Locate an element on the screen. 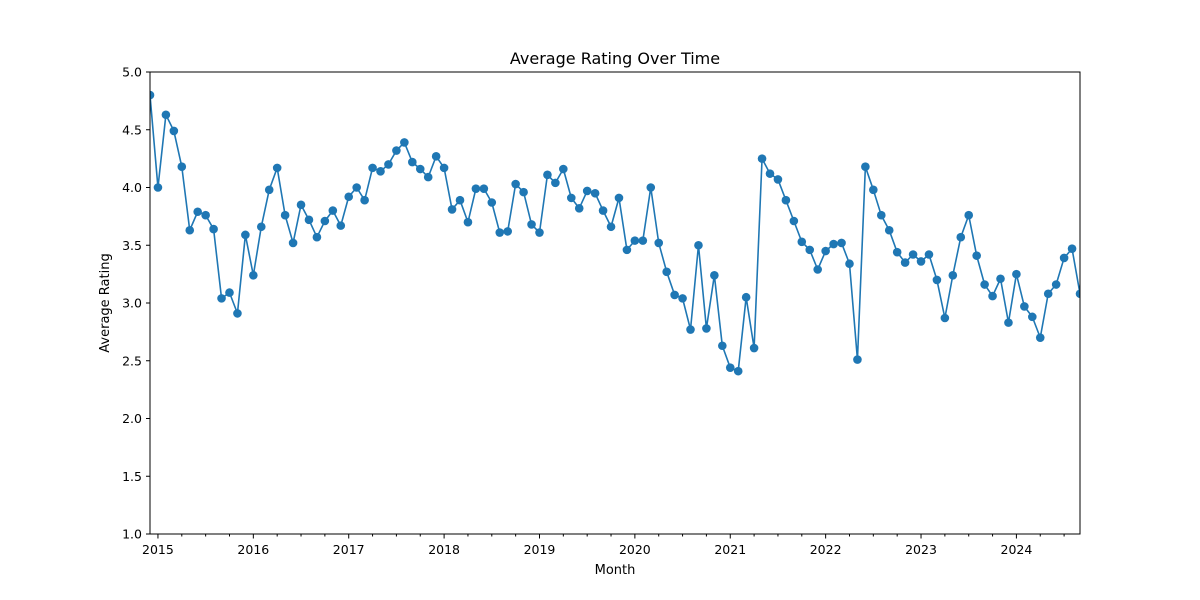  y-tick-label: 2.5 is located at coordinates (132, 360).